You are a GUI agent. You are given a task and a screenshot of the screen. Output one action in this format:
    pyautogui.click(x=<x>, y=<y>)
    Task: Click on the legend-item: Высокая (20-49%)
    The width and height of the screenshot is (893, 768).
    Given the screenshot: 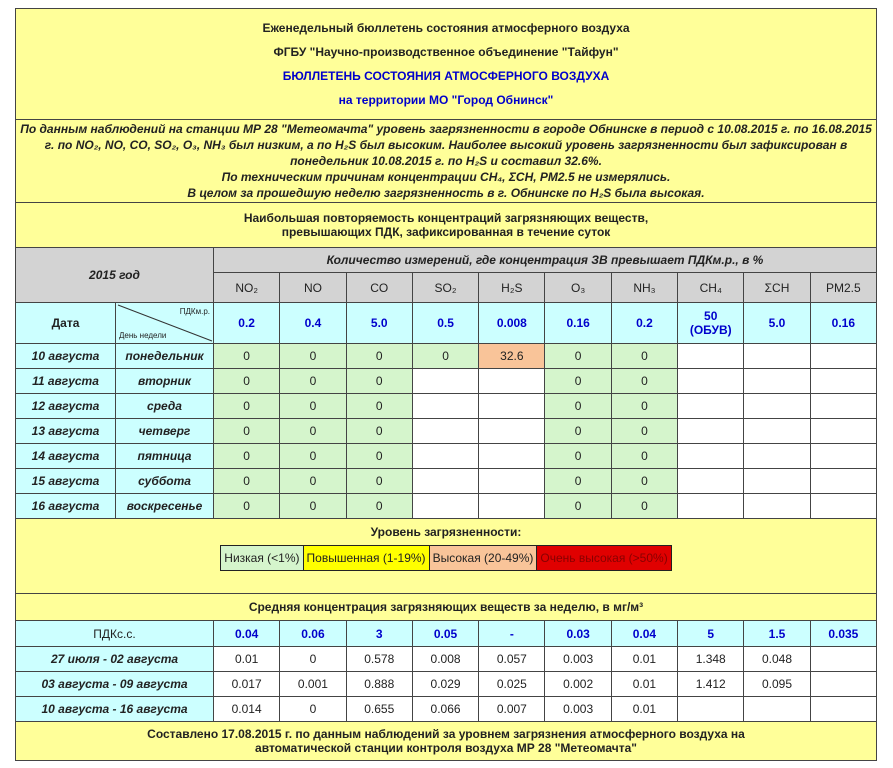 What is the action you would take?
    pyautogui.click(x=483, y=558)
    